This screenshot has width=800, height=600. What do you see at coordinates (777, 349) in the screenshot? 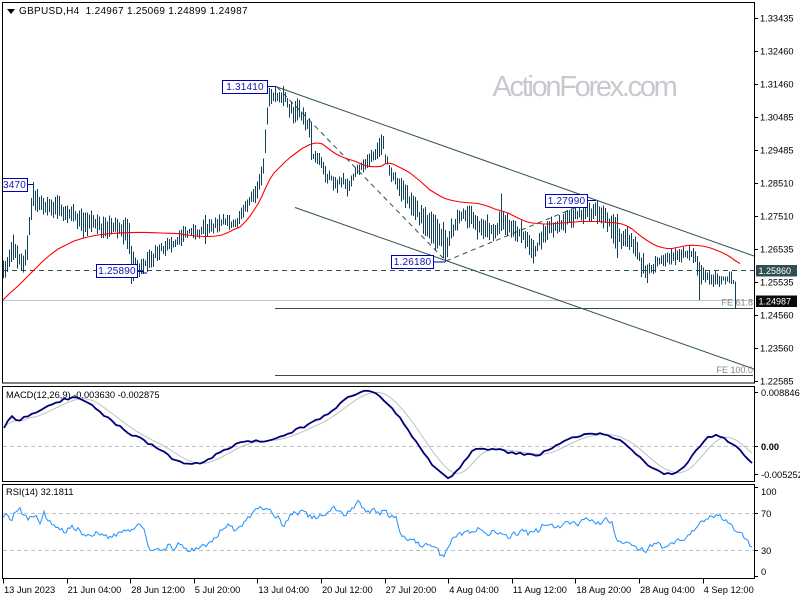
I see `svg-text: 1.23560` at bounding box center [777, 349].